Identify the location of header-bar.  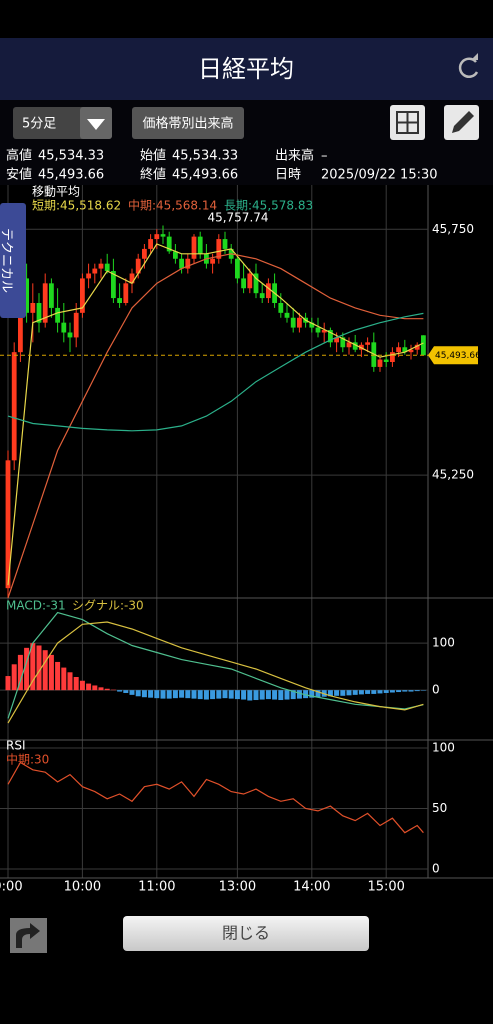
(246, 69).